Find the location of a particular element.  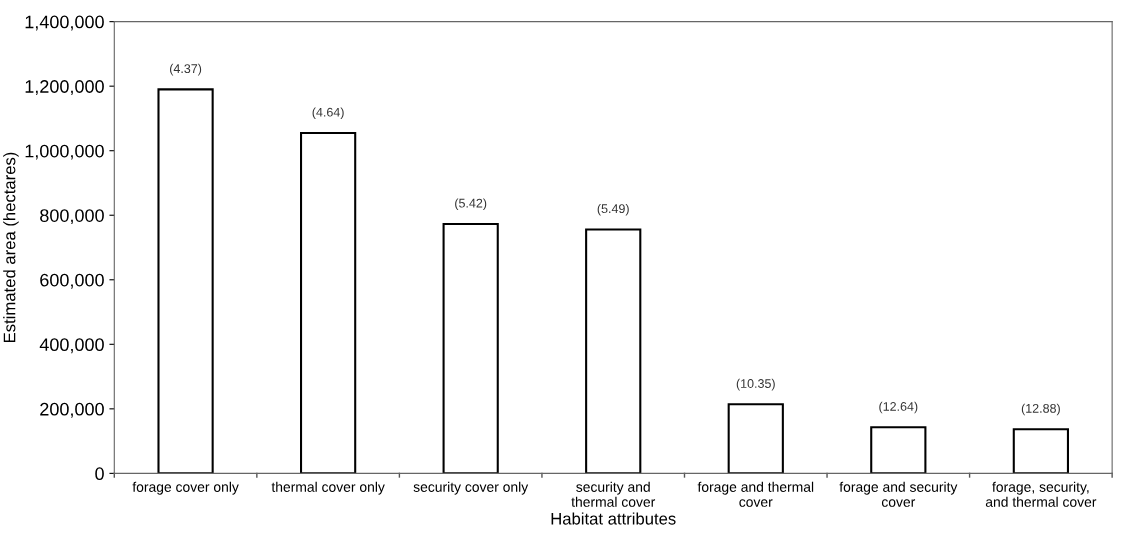

y-tick-label: 1,400,000 is located at coordinates (64, 23).